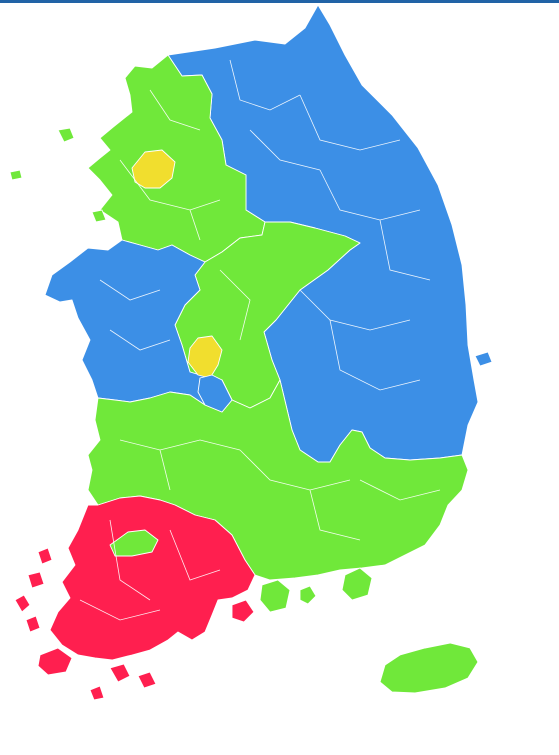  Describe the element at coordinates (205, 357) in the screenshot. I see `region-central-yellow` at that location.